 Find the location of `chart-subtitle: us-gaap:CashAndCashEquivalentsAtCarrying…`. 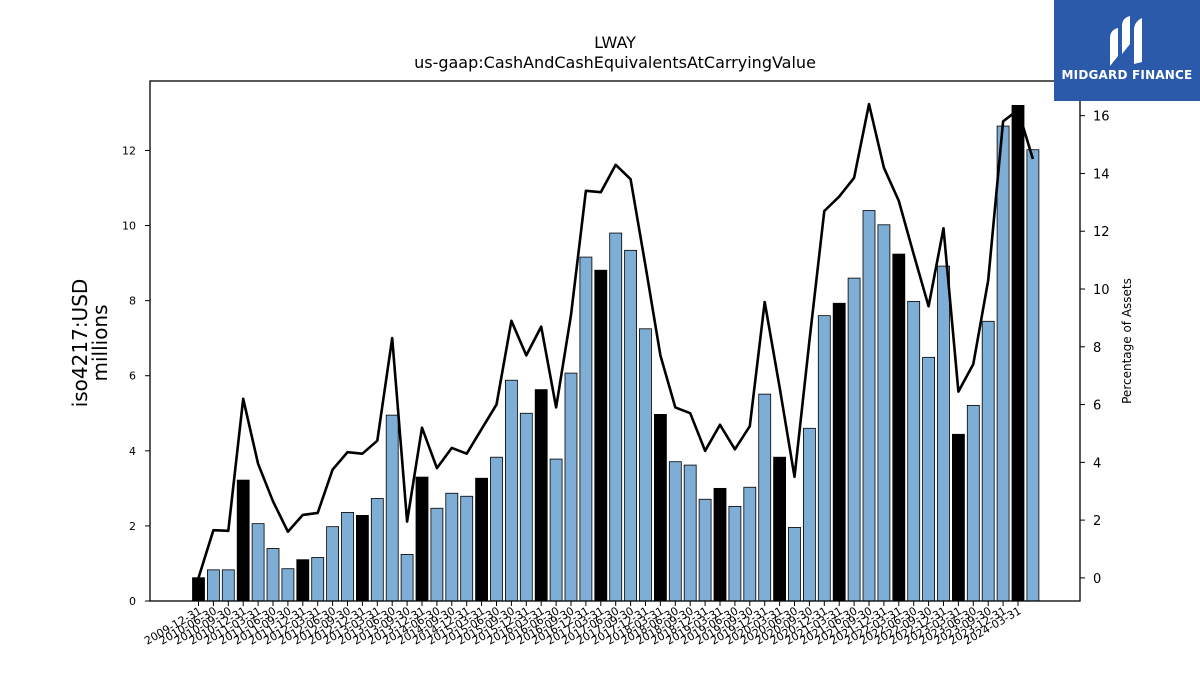

chart-subtitle: us-gaap:CashAndCashEquivalentsAtCarrying… is located at coordinates (615, 62).